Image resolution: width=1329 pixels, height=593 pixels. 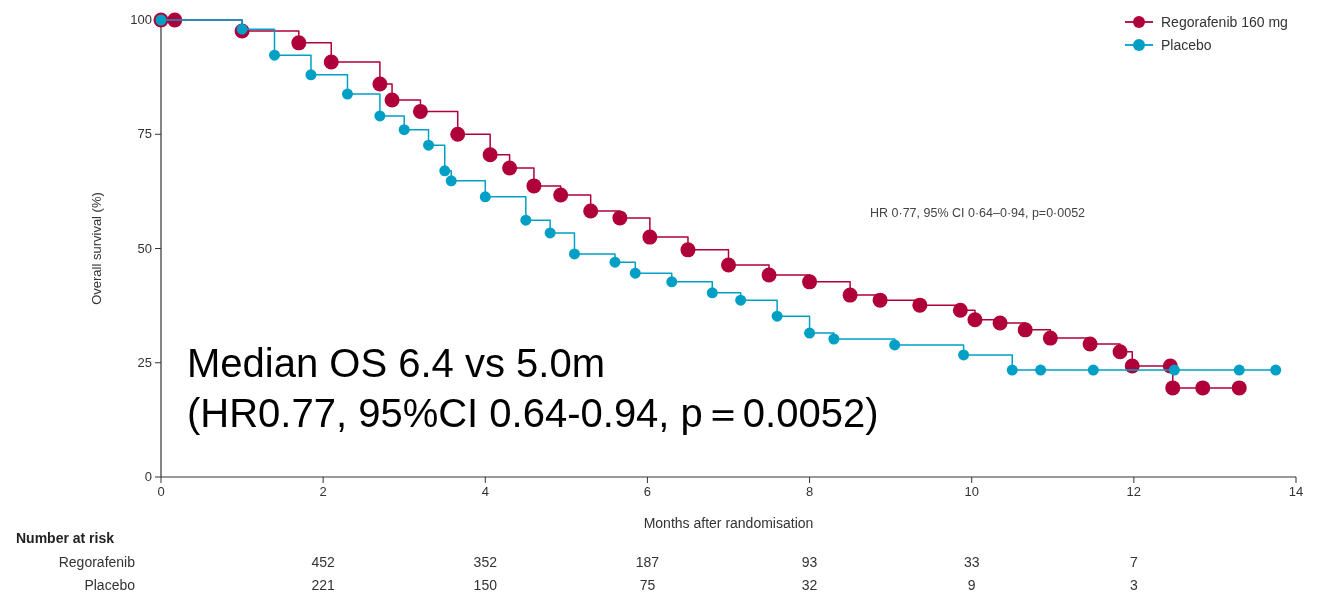 I want to click on legend-label: Regorafenib 160 mg, so click(x=1224, y=22).